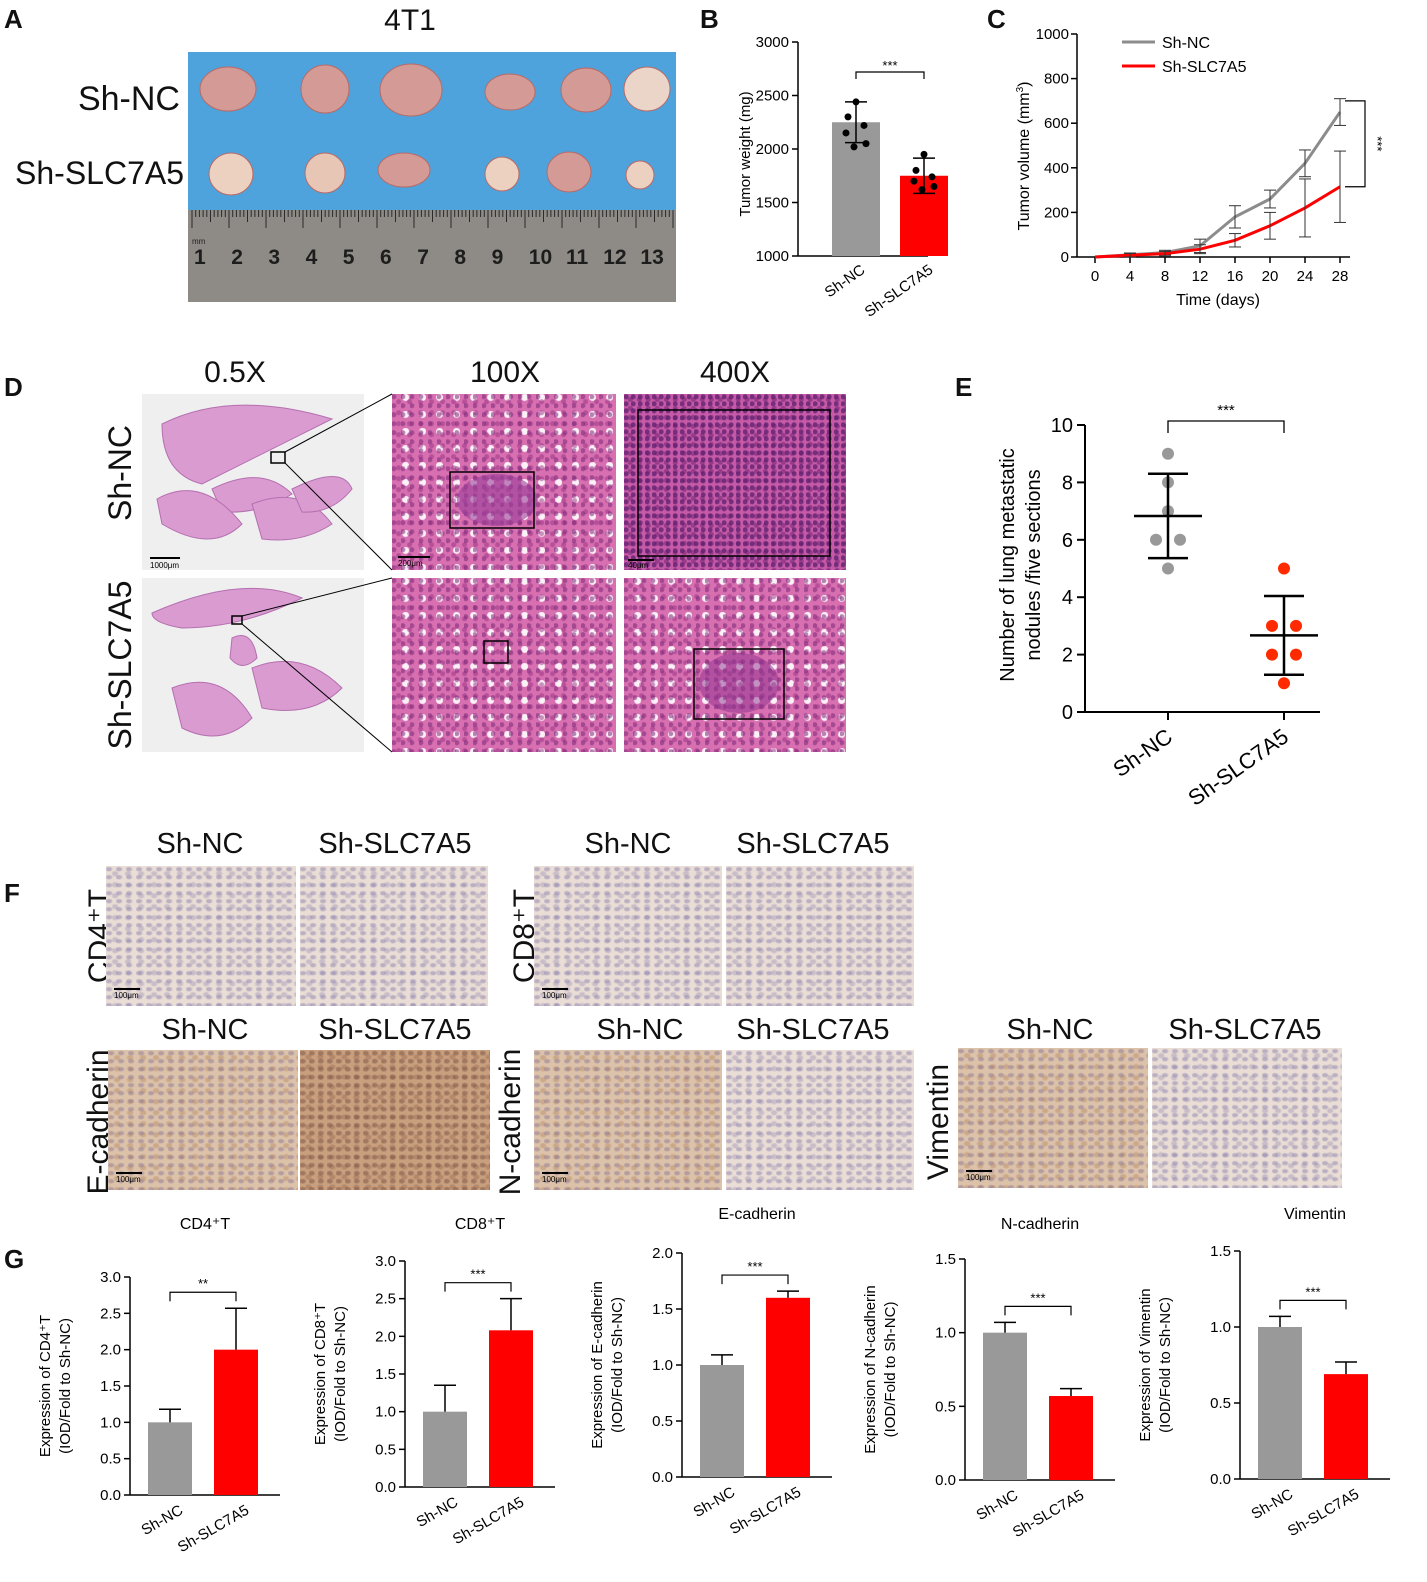 The image size is (1427, 1582). Describe the element at coordinates (14, 1259) in the screenshot. I see `panel-letter-g: G` at that location.